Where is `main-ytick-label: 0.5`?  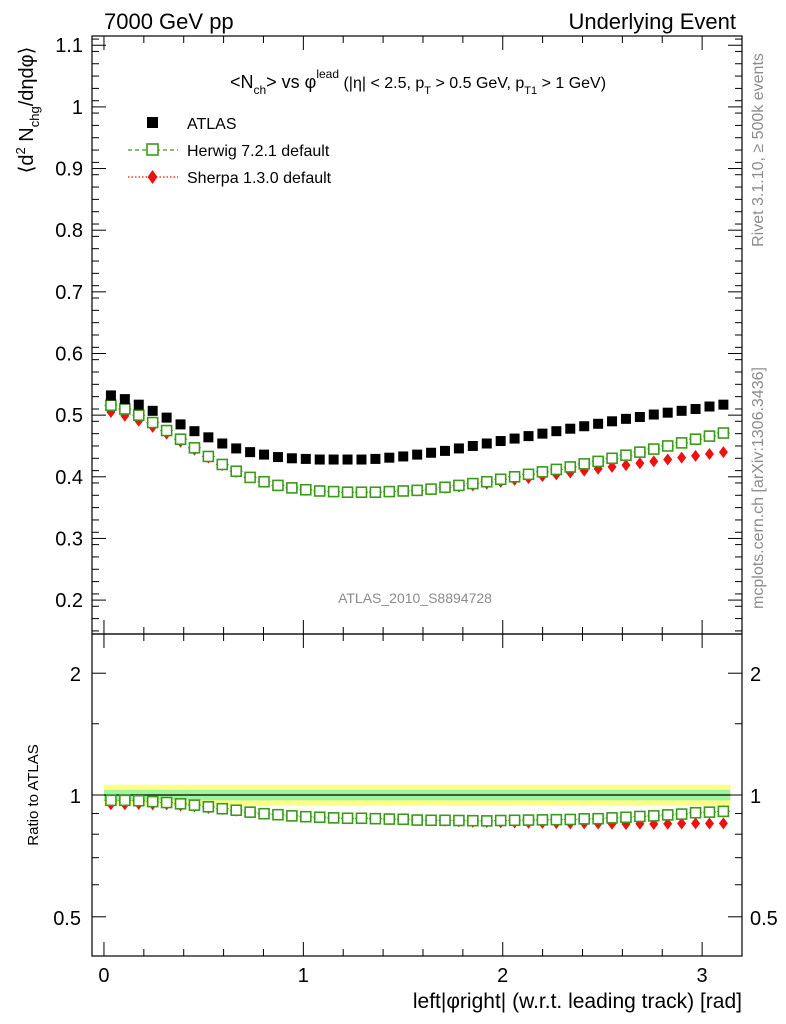 main-ytick-label: 0.5 is located at coordinates (69, 416).